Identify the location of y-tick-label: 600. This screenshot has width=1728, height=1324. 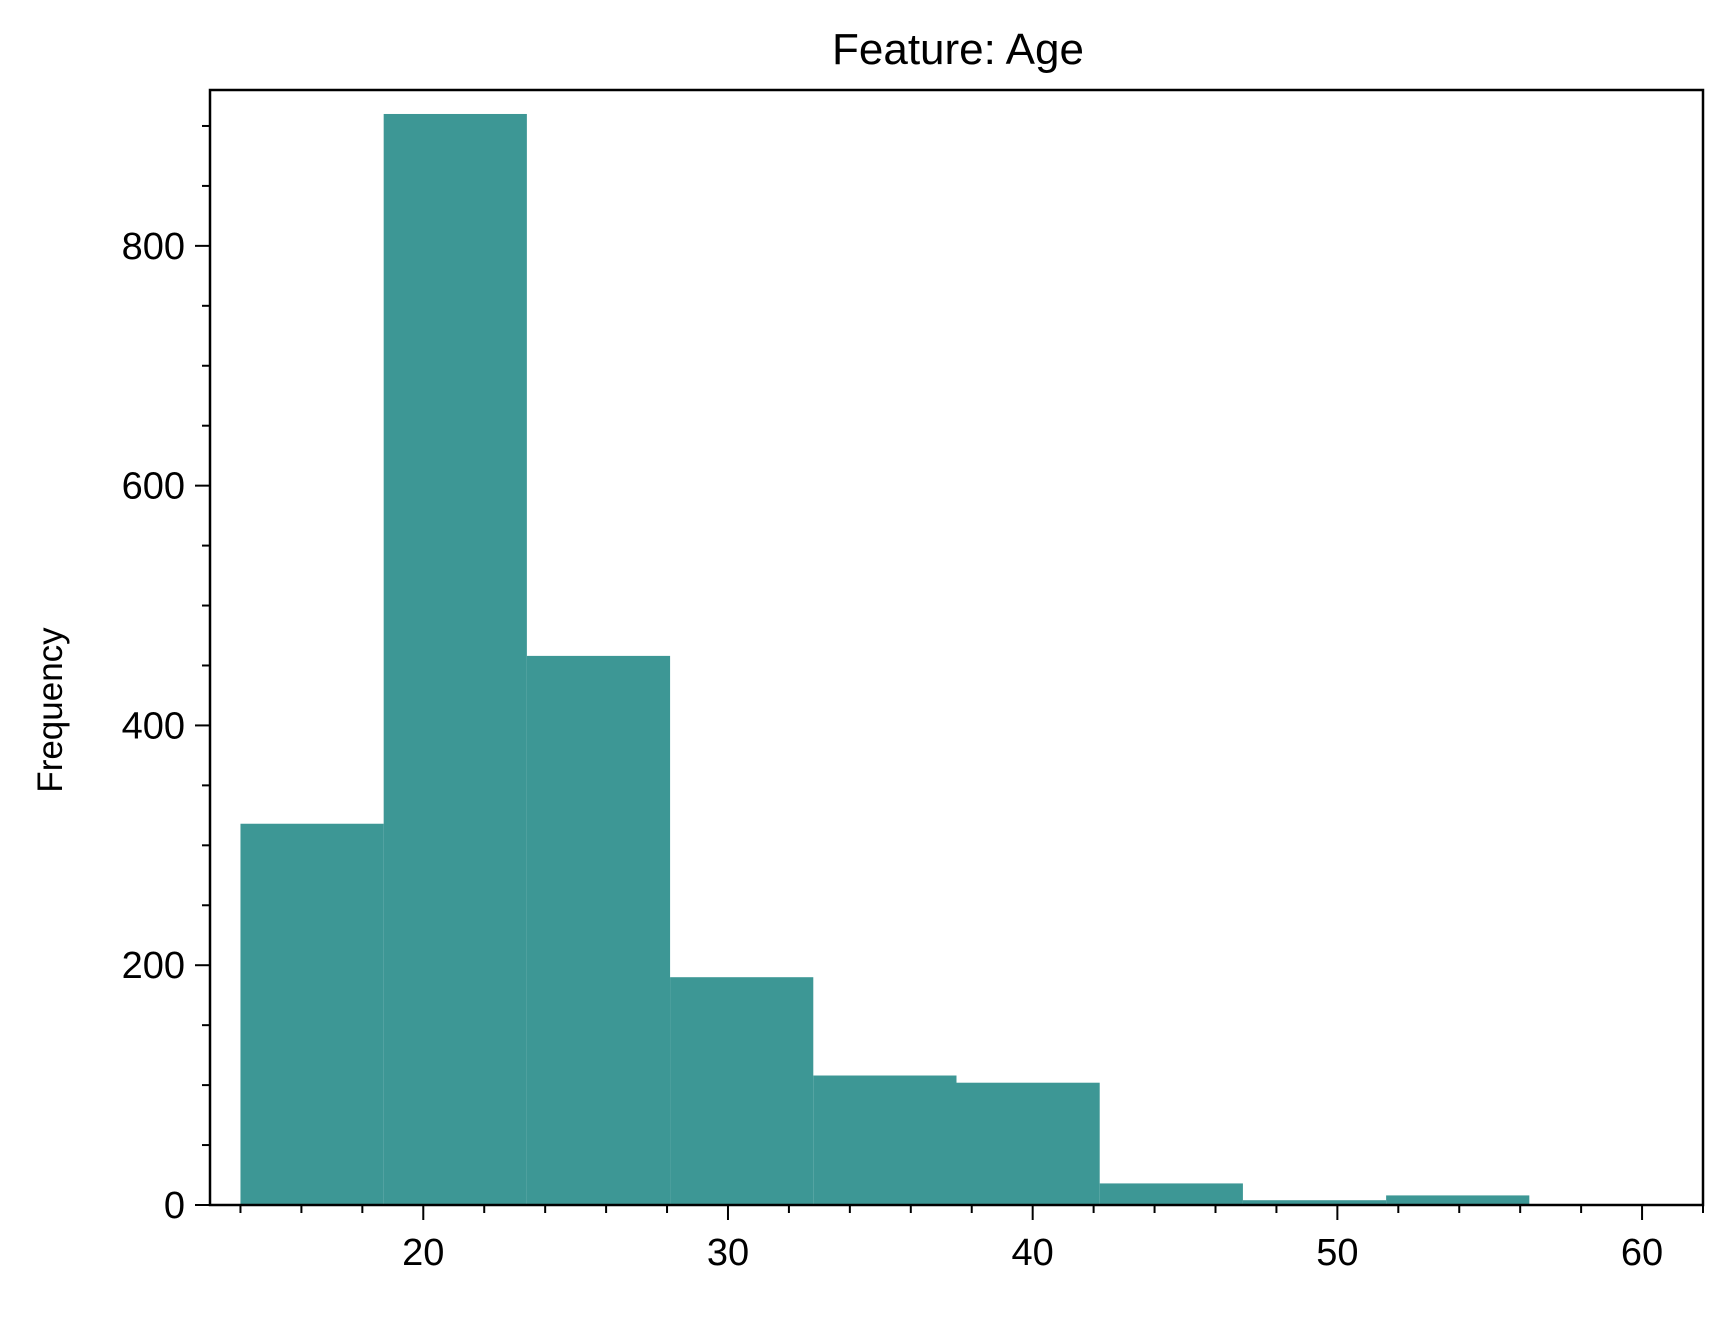
(153, 487).